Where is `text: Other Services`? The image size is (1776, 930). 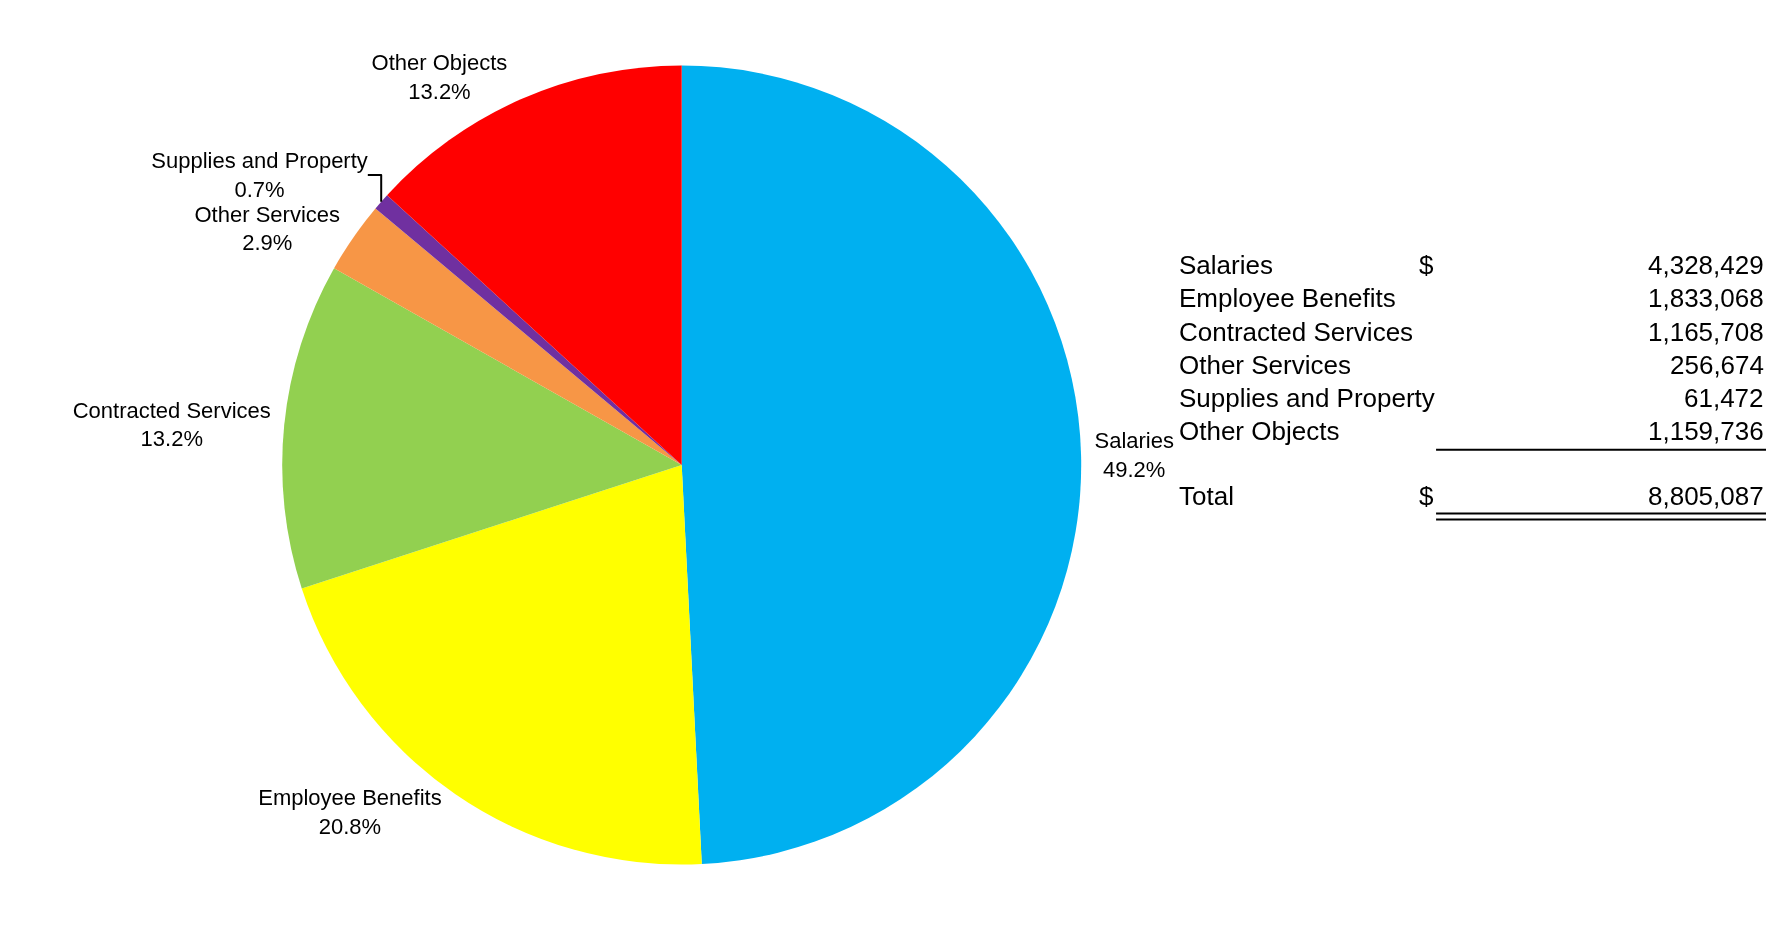 text: Other Services is located at coordinates (1265, 365).